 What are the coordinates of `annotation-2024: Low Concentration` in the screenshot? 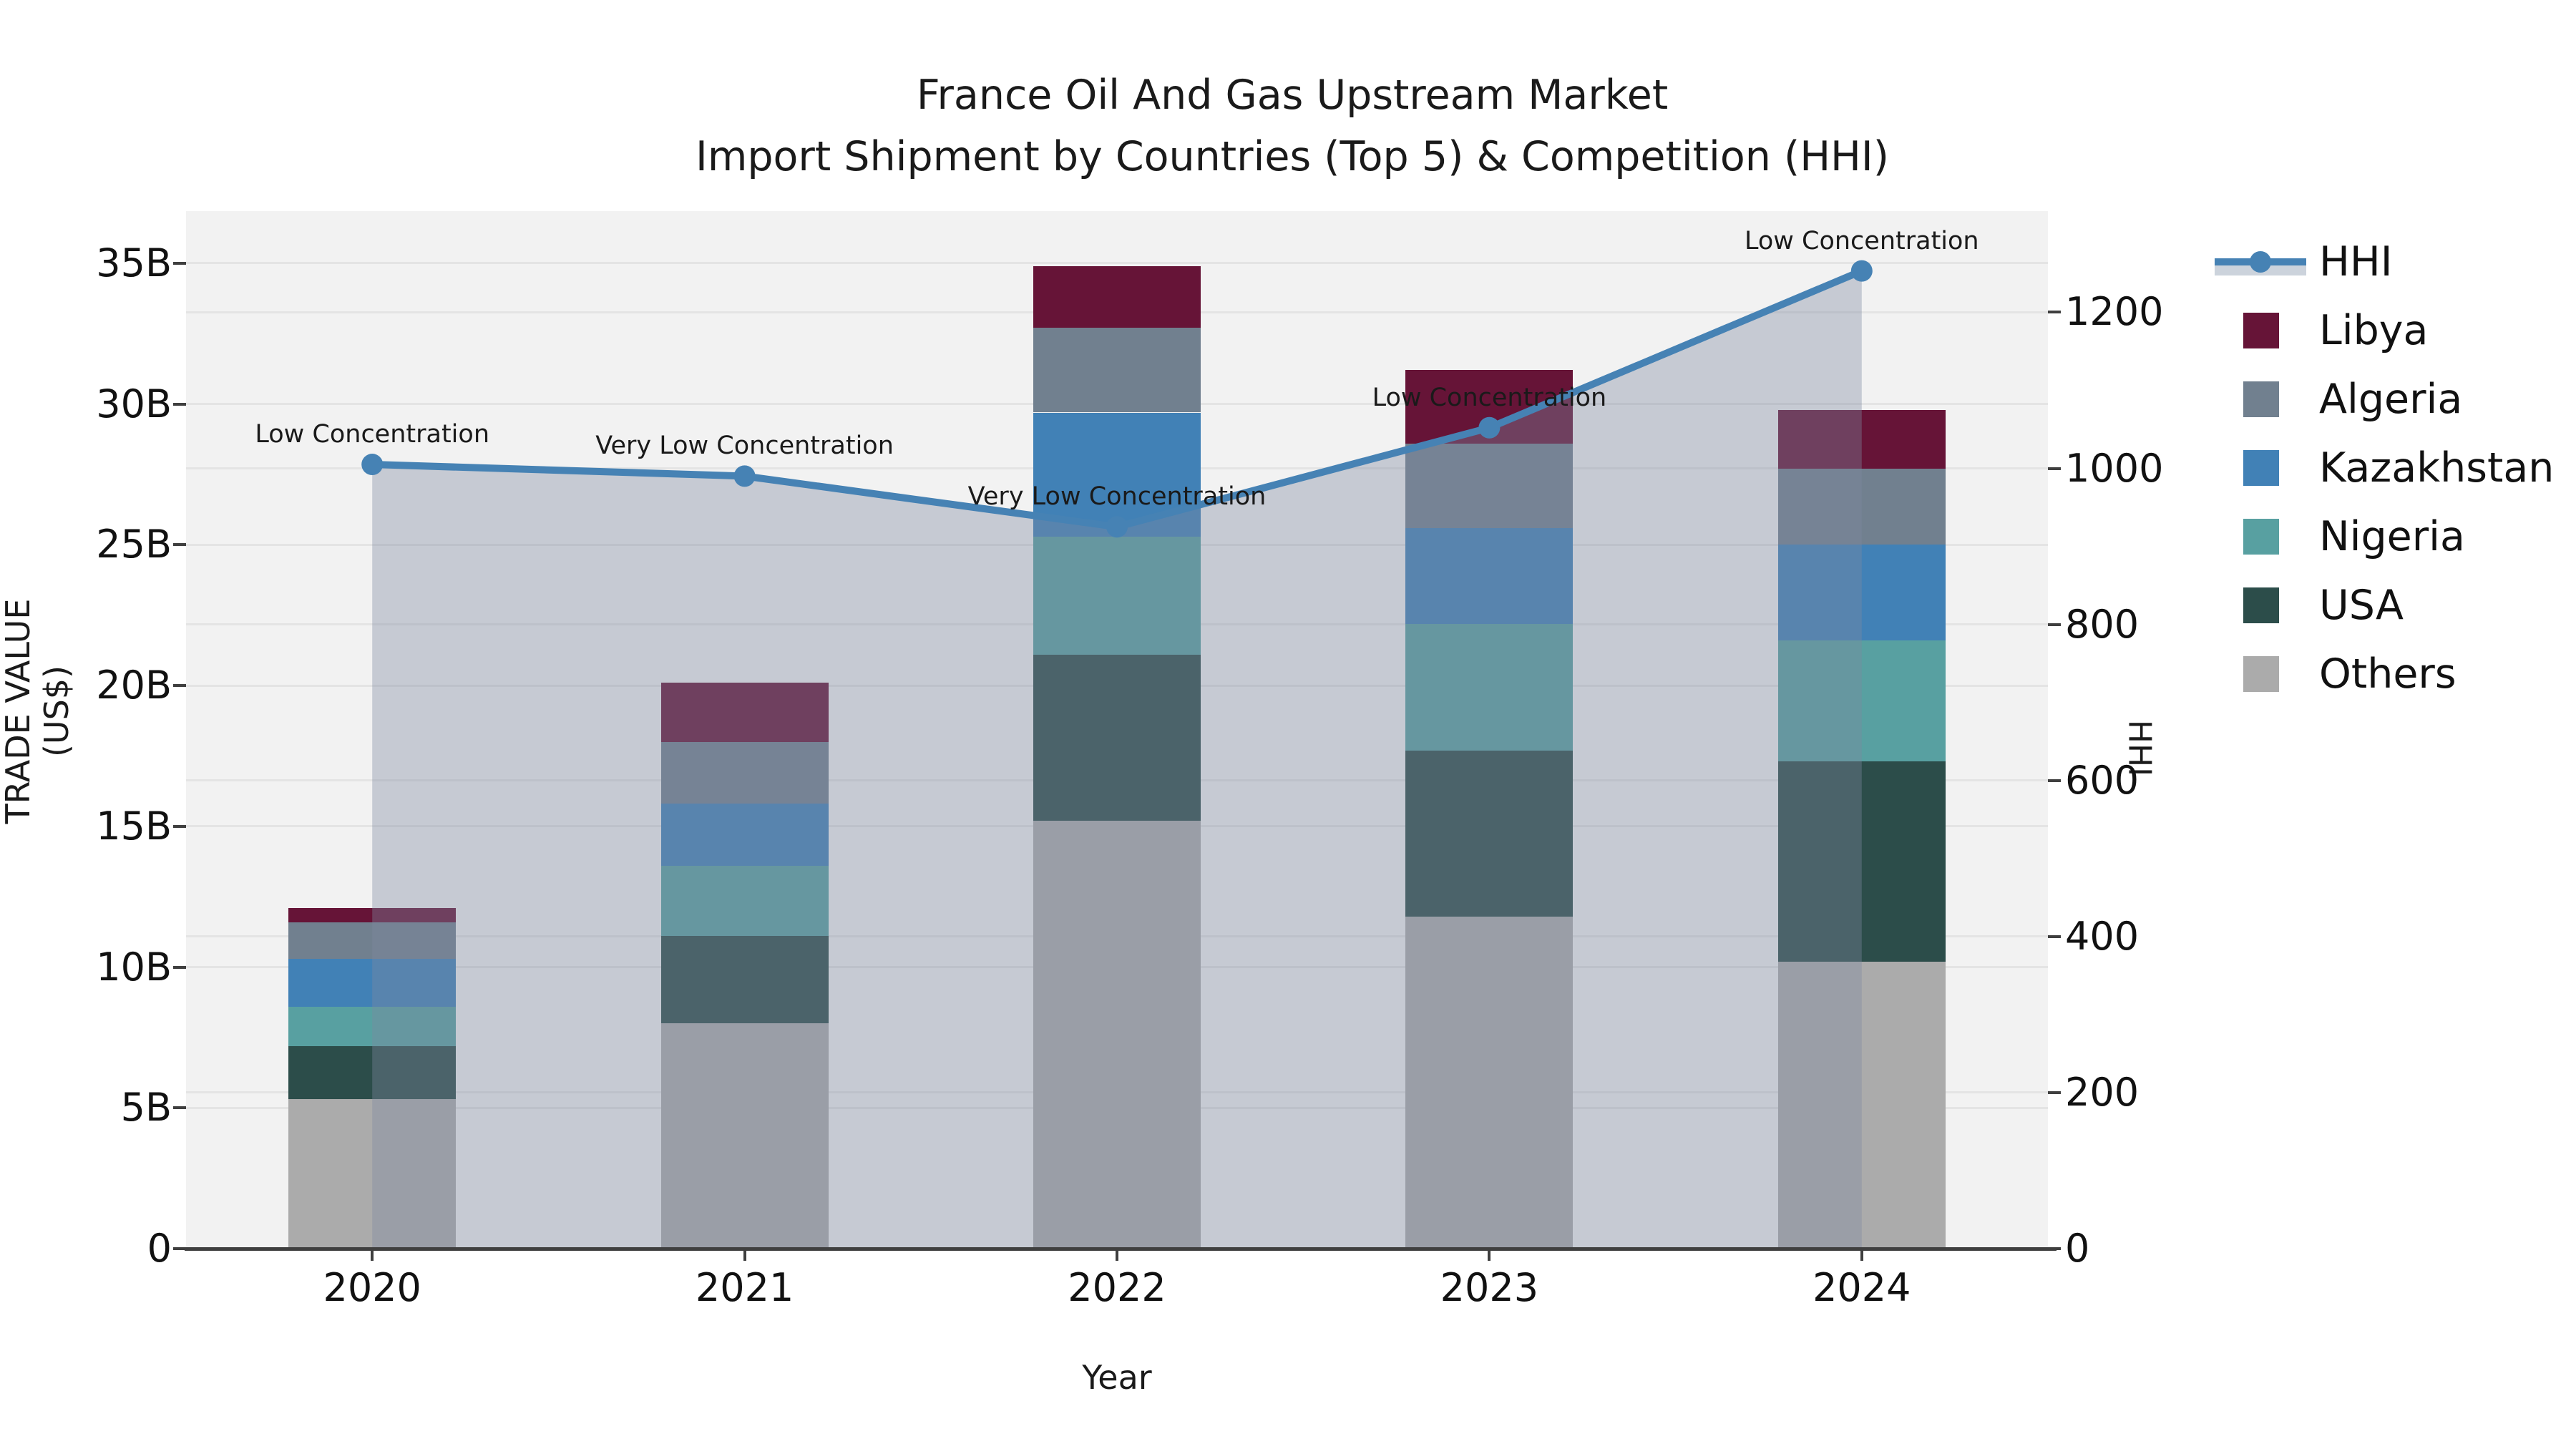 It's located at (1861, 240).